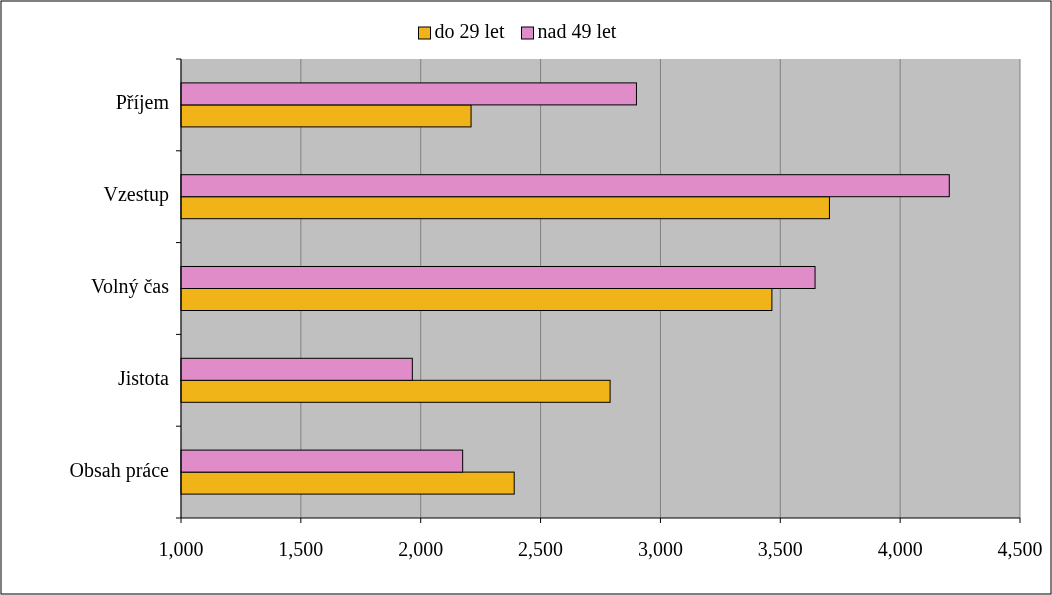 The height and width of the screenshot is (595, 1052). I want to click on legend-label: nad 49 let, so click(577, 30).